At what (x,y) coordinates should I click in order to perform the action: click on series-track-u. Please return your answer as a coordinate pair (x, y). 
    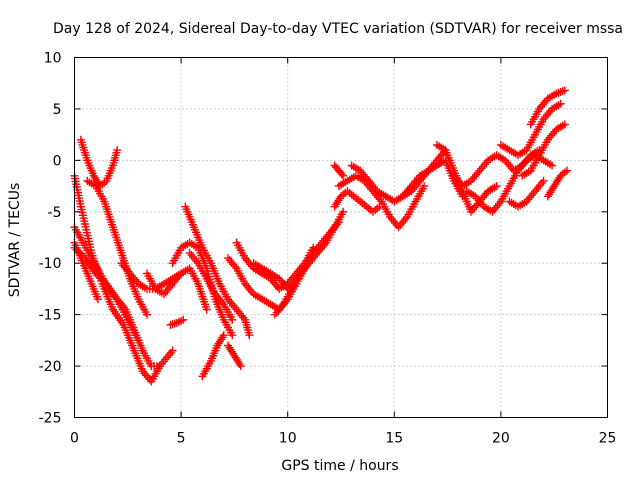
    Looking at the image, I should click on (398, 176).